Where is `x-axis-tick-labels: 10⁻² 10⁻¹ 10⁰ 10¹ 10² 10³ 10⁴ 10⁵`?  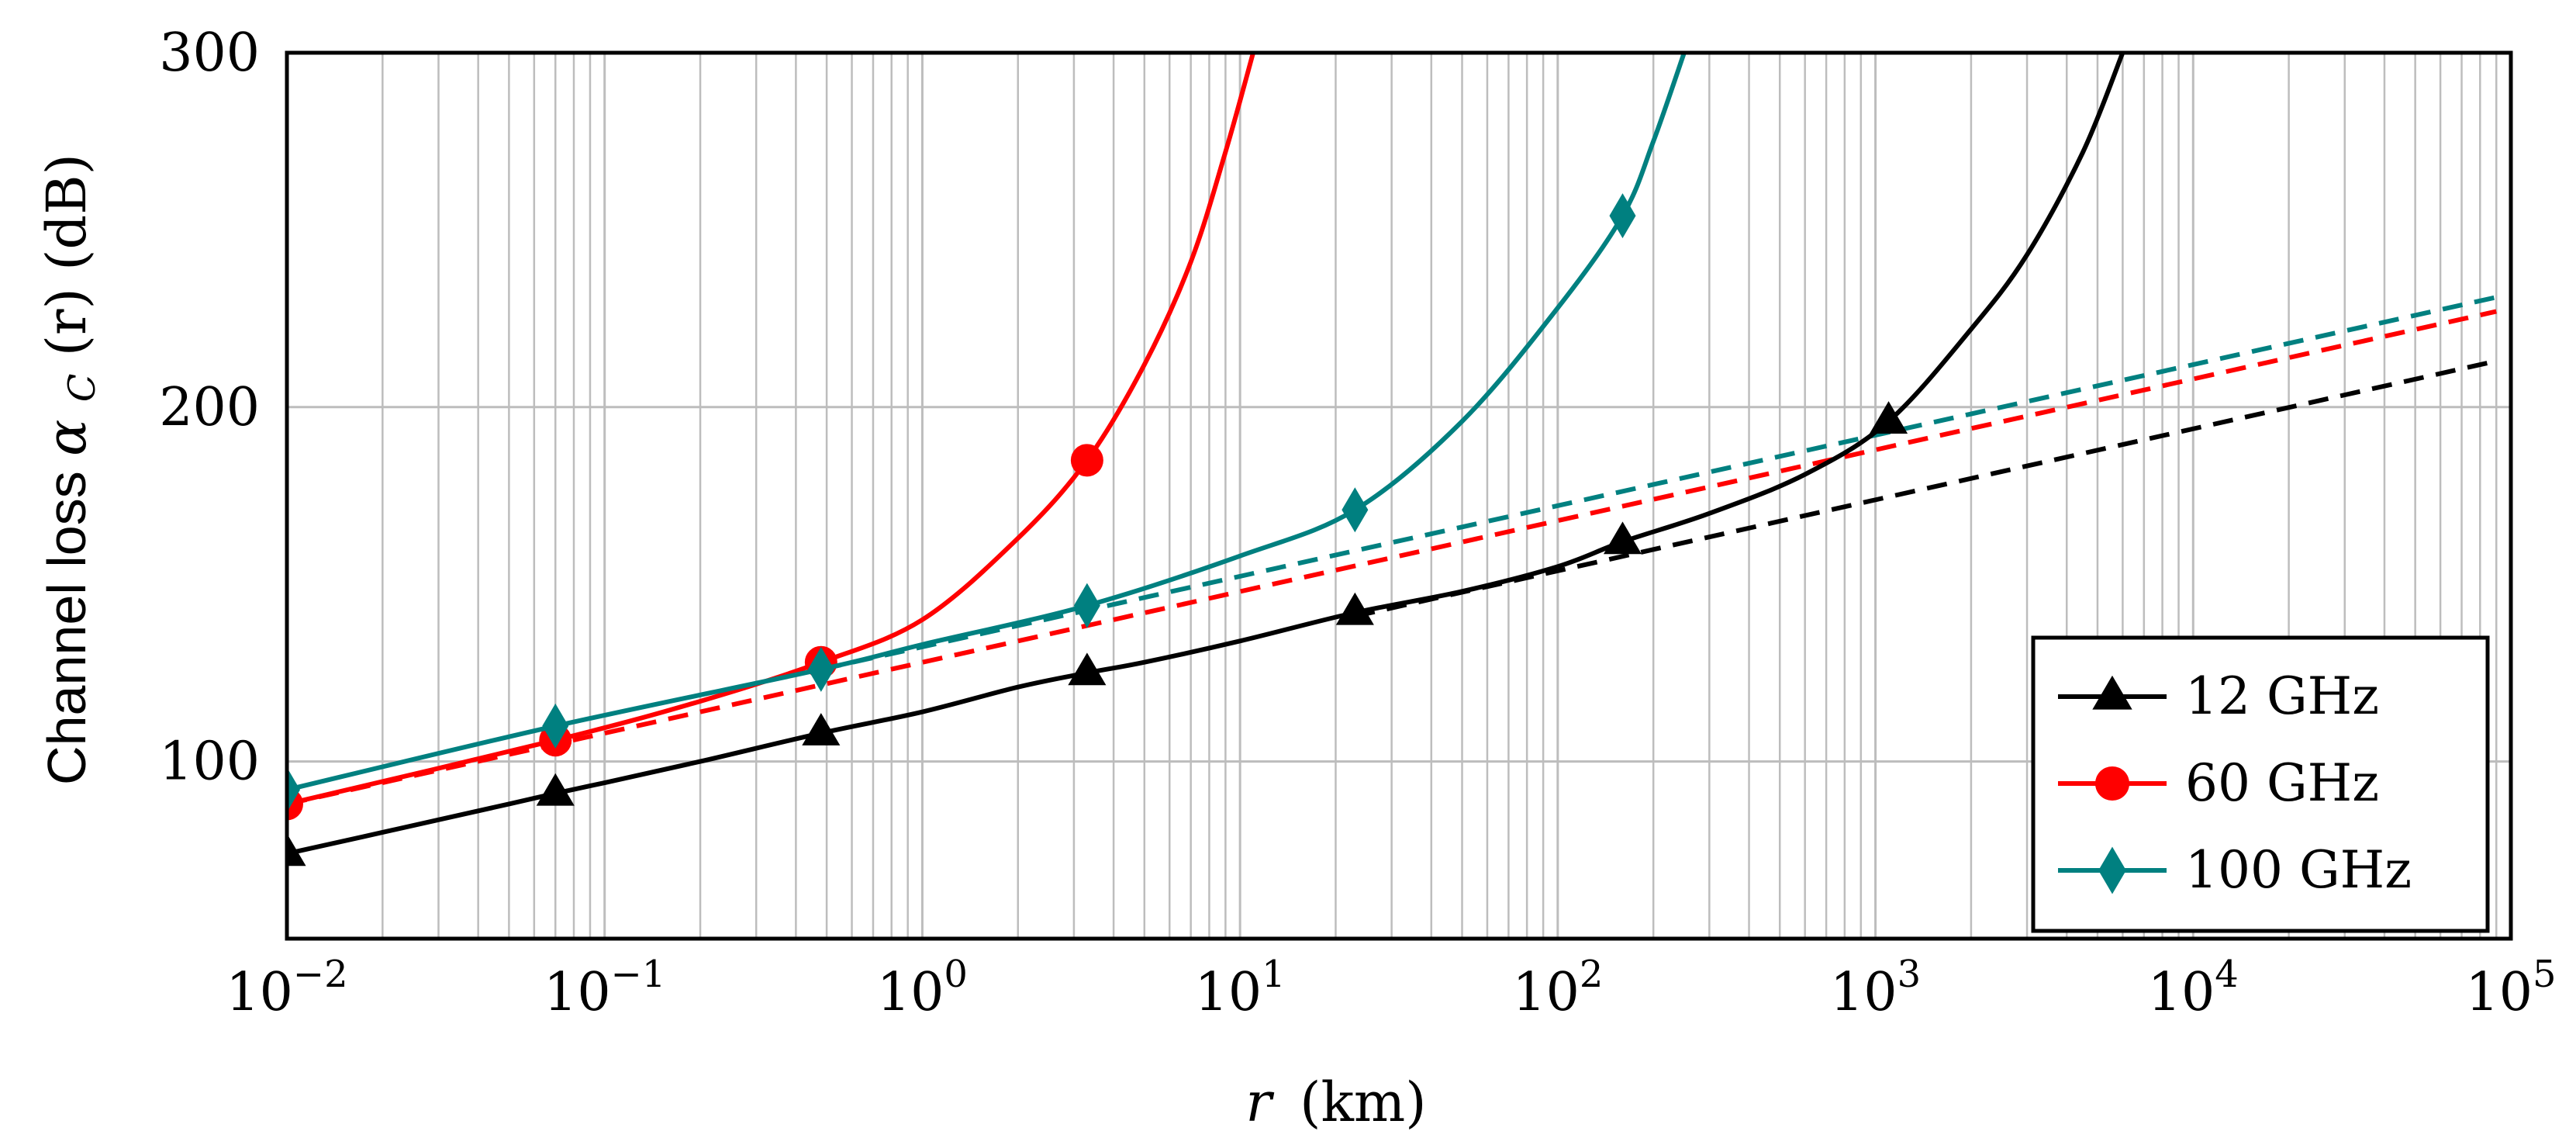
x-axis-tick-labels: 10⁻² 10⁻¹ 10⁰ 10¹ 10² 10³ 10⁴ 10⁵ is located at coordinates (1391, 988).